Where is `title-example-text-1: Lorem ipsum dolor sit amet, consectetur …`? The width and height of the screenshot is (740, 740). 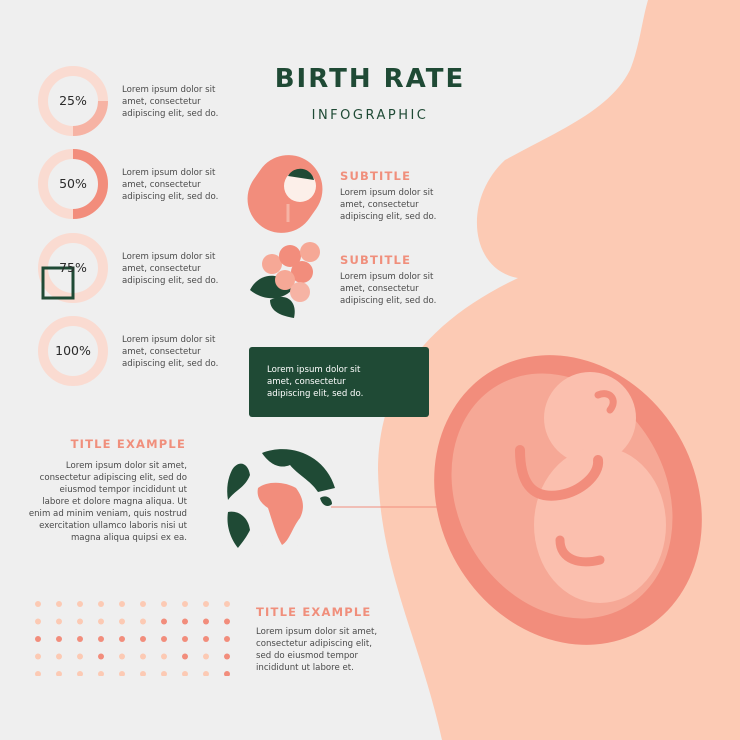 title-example-text-1: Lorem ipsum dolor sit amet, consectetur … is located at coordinates (107, 502).